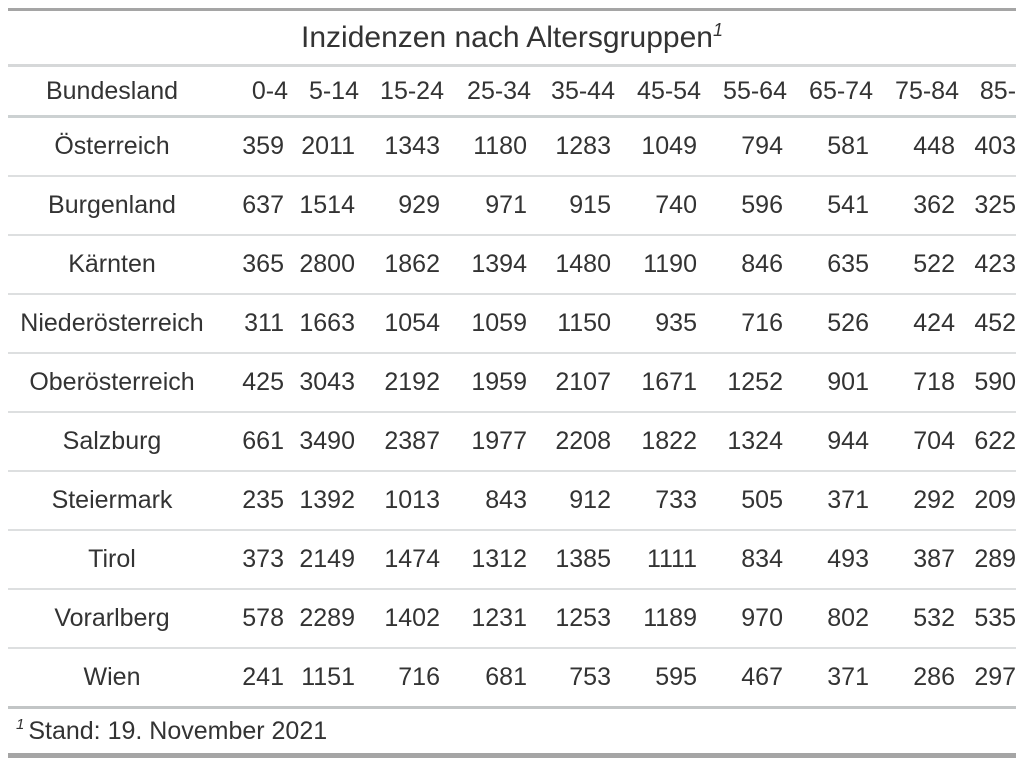  Describe the element at coordinates (658, 324) in the screenshot. I see `cell: 935` at that location.